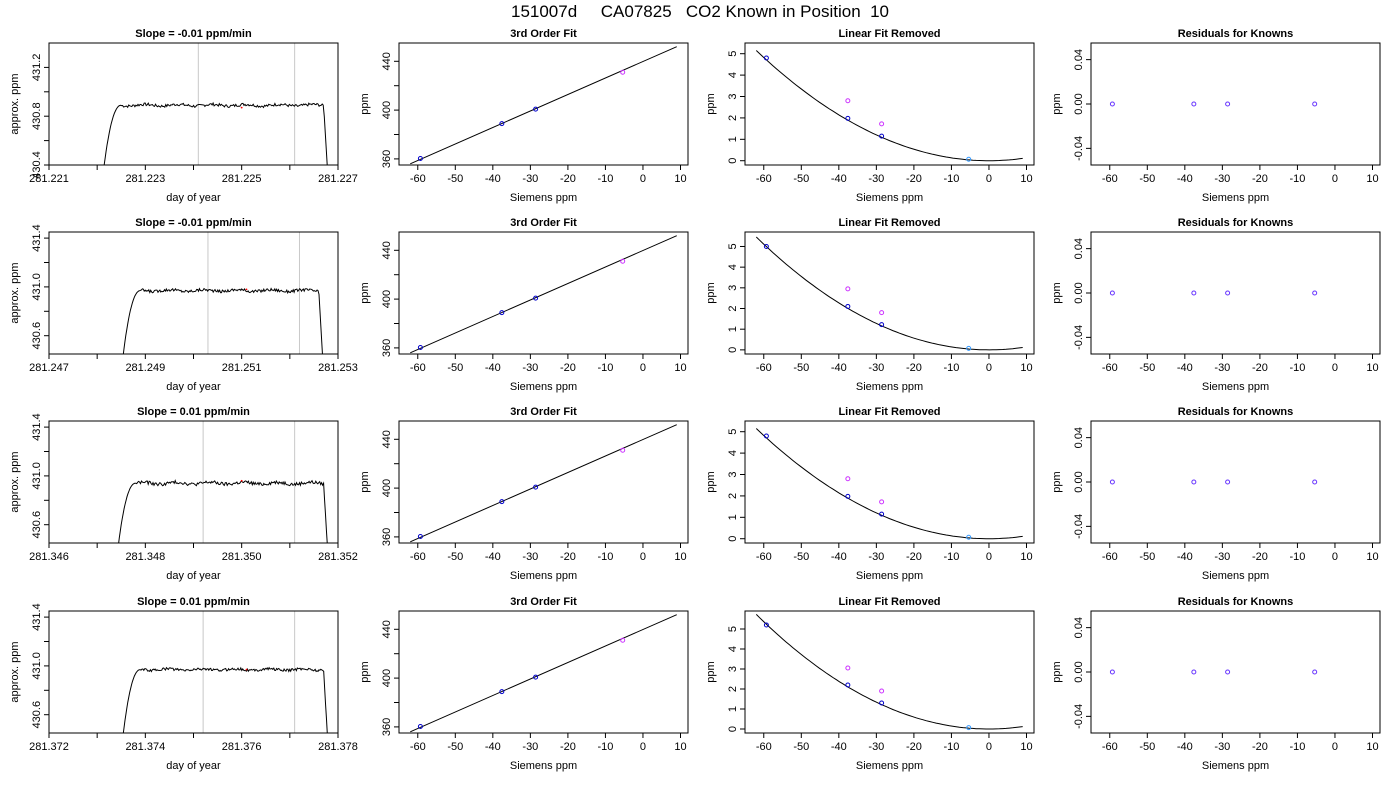 This screenshot has height=800, width=1400. I want to click on panel-r3c2-ytick-label: 360, so click(387, 537).